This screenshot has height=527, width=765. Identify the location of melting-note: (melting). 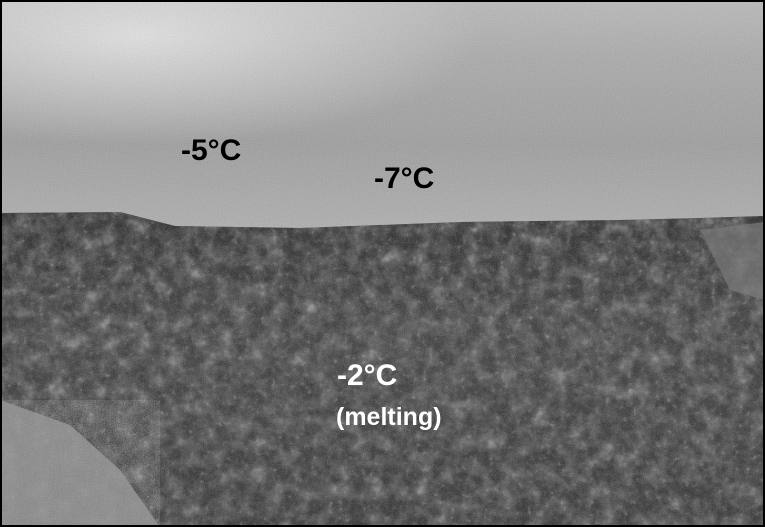
(389, 417).